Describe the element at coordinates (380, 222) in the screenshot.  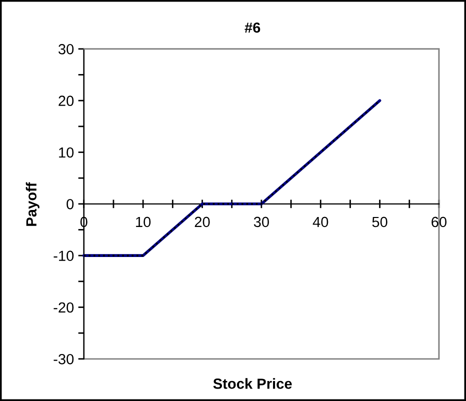
I see `x-tick-label: 50` at that location.